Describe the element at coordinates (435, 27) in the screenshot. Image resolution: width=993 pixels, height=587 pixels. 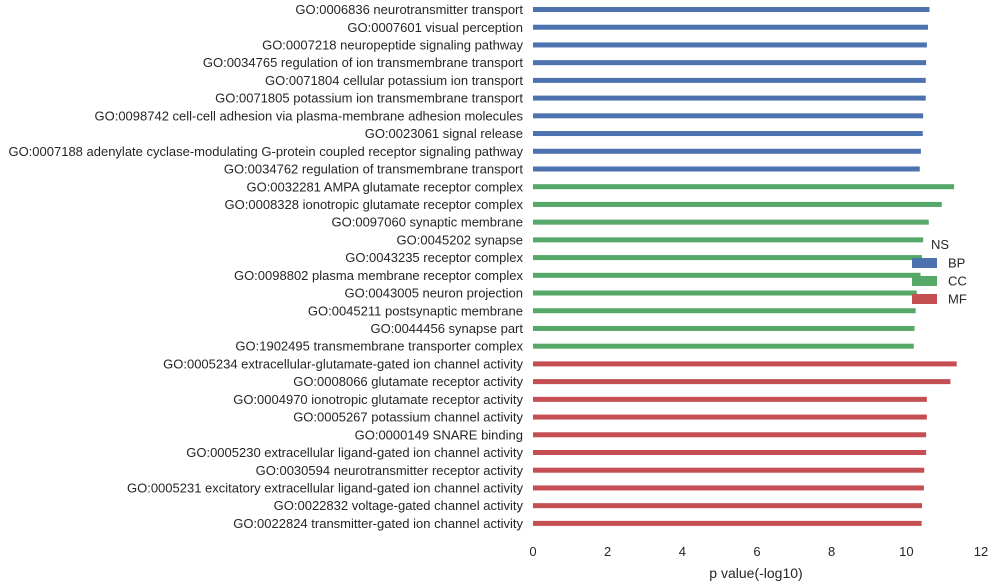
I see `category-label: GO:0007601 visual perception` at that location.